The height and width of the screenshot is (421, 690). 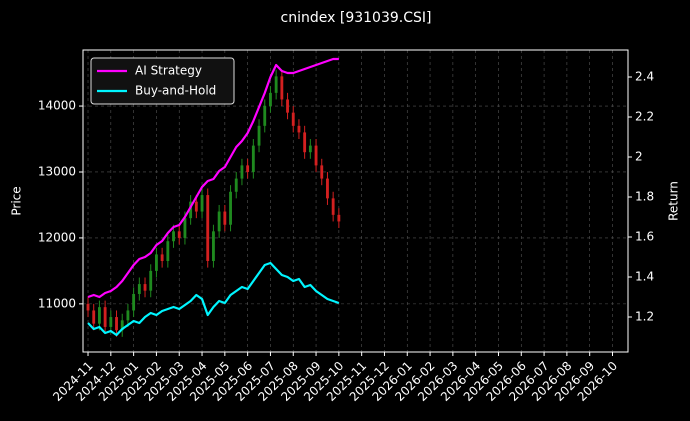 What do you see at coordinates (213, 299) in the screenshot?
I see `line-series` at bounding box center [213, 299].